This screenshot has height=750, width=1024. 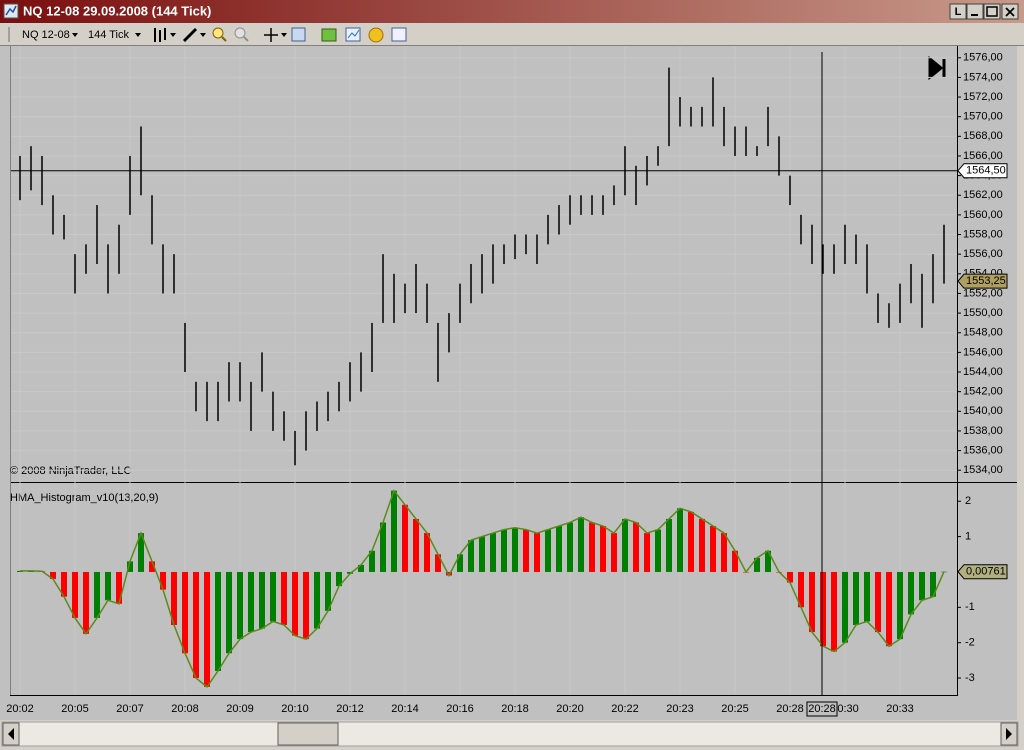 What do you see at coordinates (983, 470) in the screenshot?
I see `y-tick-label: 1534,00` at bounding box center [983, 470].